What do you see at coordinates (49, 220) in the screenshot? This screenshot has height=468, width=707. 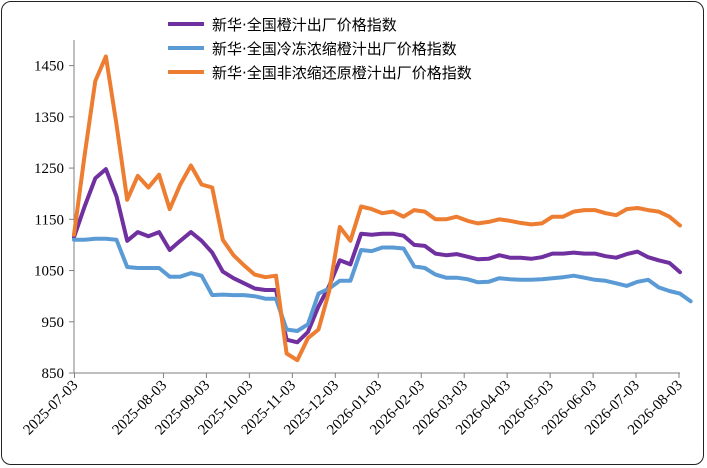 I see `y-tick-label: 1150` at bounding box center [49, 220].